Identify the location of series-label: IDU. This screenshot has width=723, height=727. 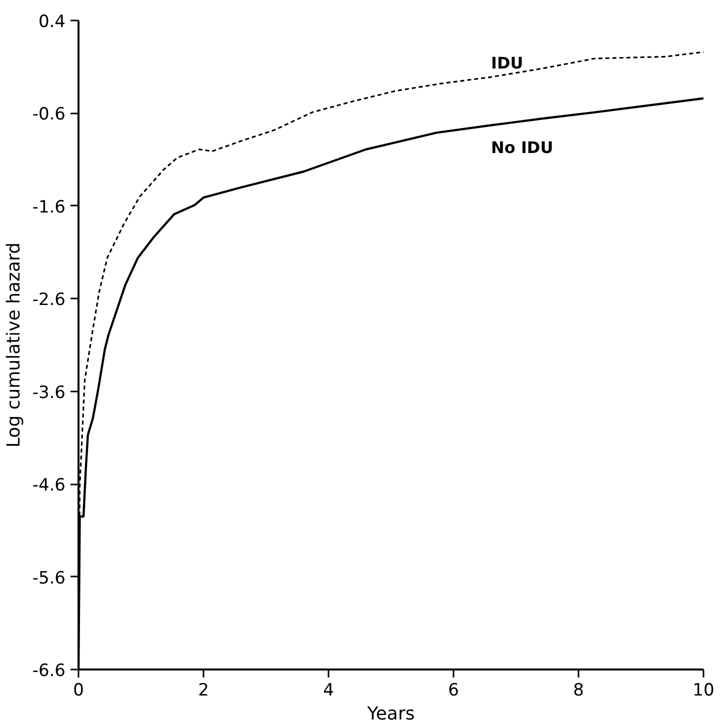
(507, 63).